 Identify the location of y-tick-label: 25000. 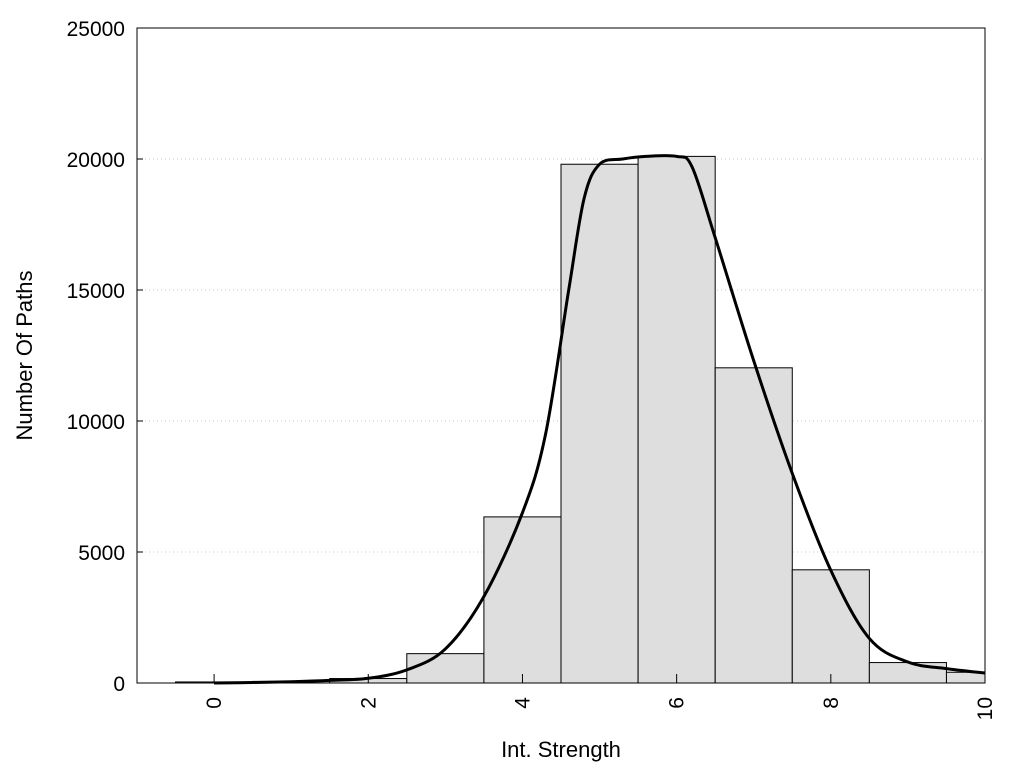
(96, 29).